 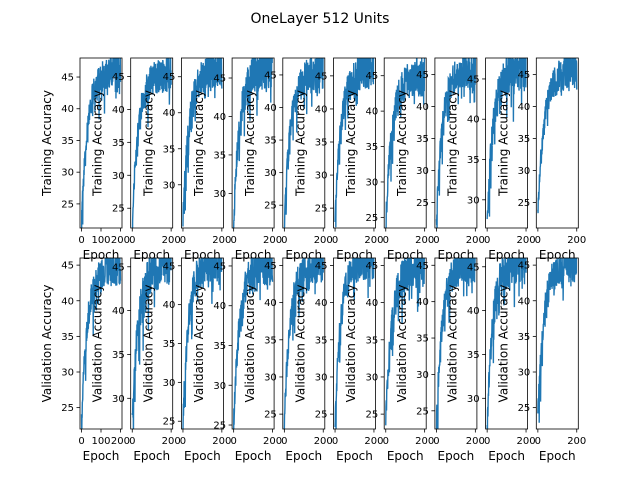 What do you see at coordinates (320, 19) in the screenshot?
I see `figure-title: OneLayer 512 Units` at bounding box center [320, 19].